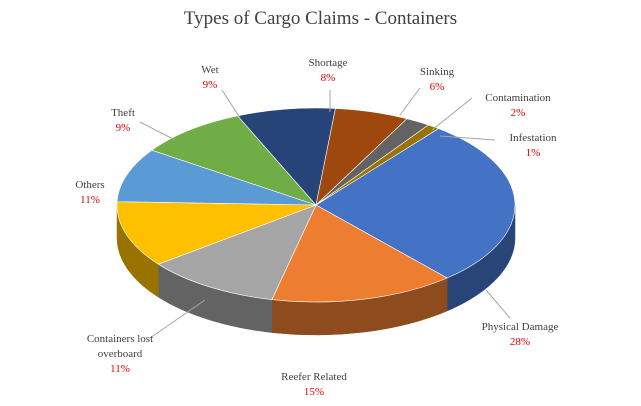 The width and height of the screenshot is (641, 406). What do you see at coordinates (328, 63) in the screenshot?
I see `category-label: Shortage` at bounding box center [328, 63].